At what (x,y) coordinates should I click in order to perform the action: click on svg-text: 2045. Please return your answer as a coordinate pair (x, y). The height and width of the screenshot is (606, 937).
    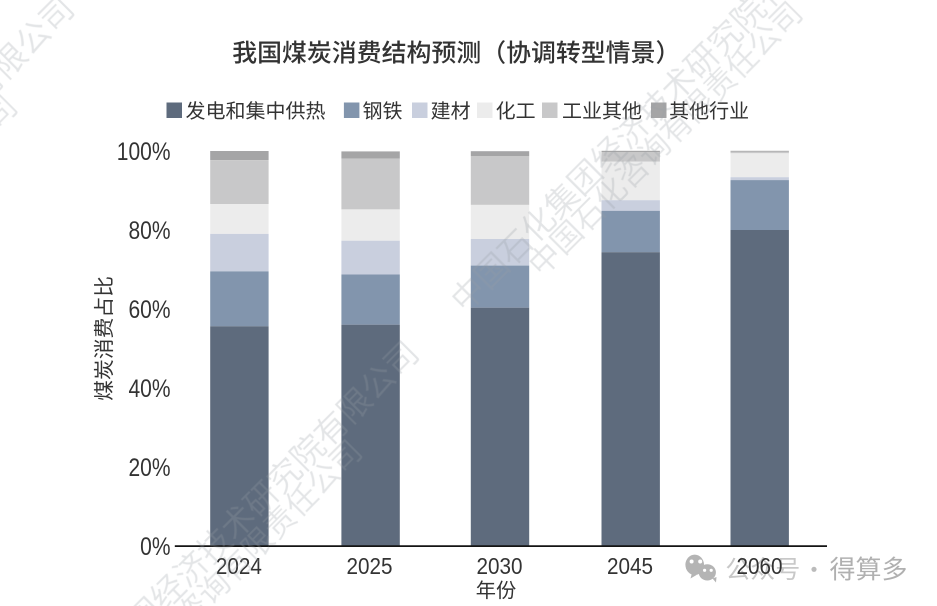
    Looking at the image, I should click on (630, 566).